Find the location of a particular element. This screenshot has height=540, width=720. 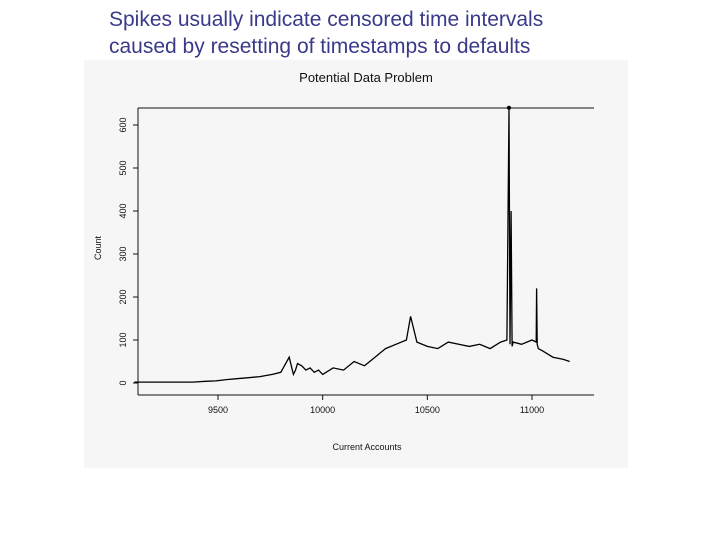

chart-title: Potential Data Problem is located at coordinates (366, 77).